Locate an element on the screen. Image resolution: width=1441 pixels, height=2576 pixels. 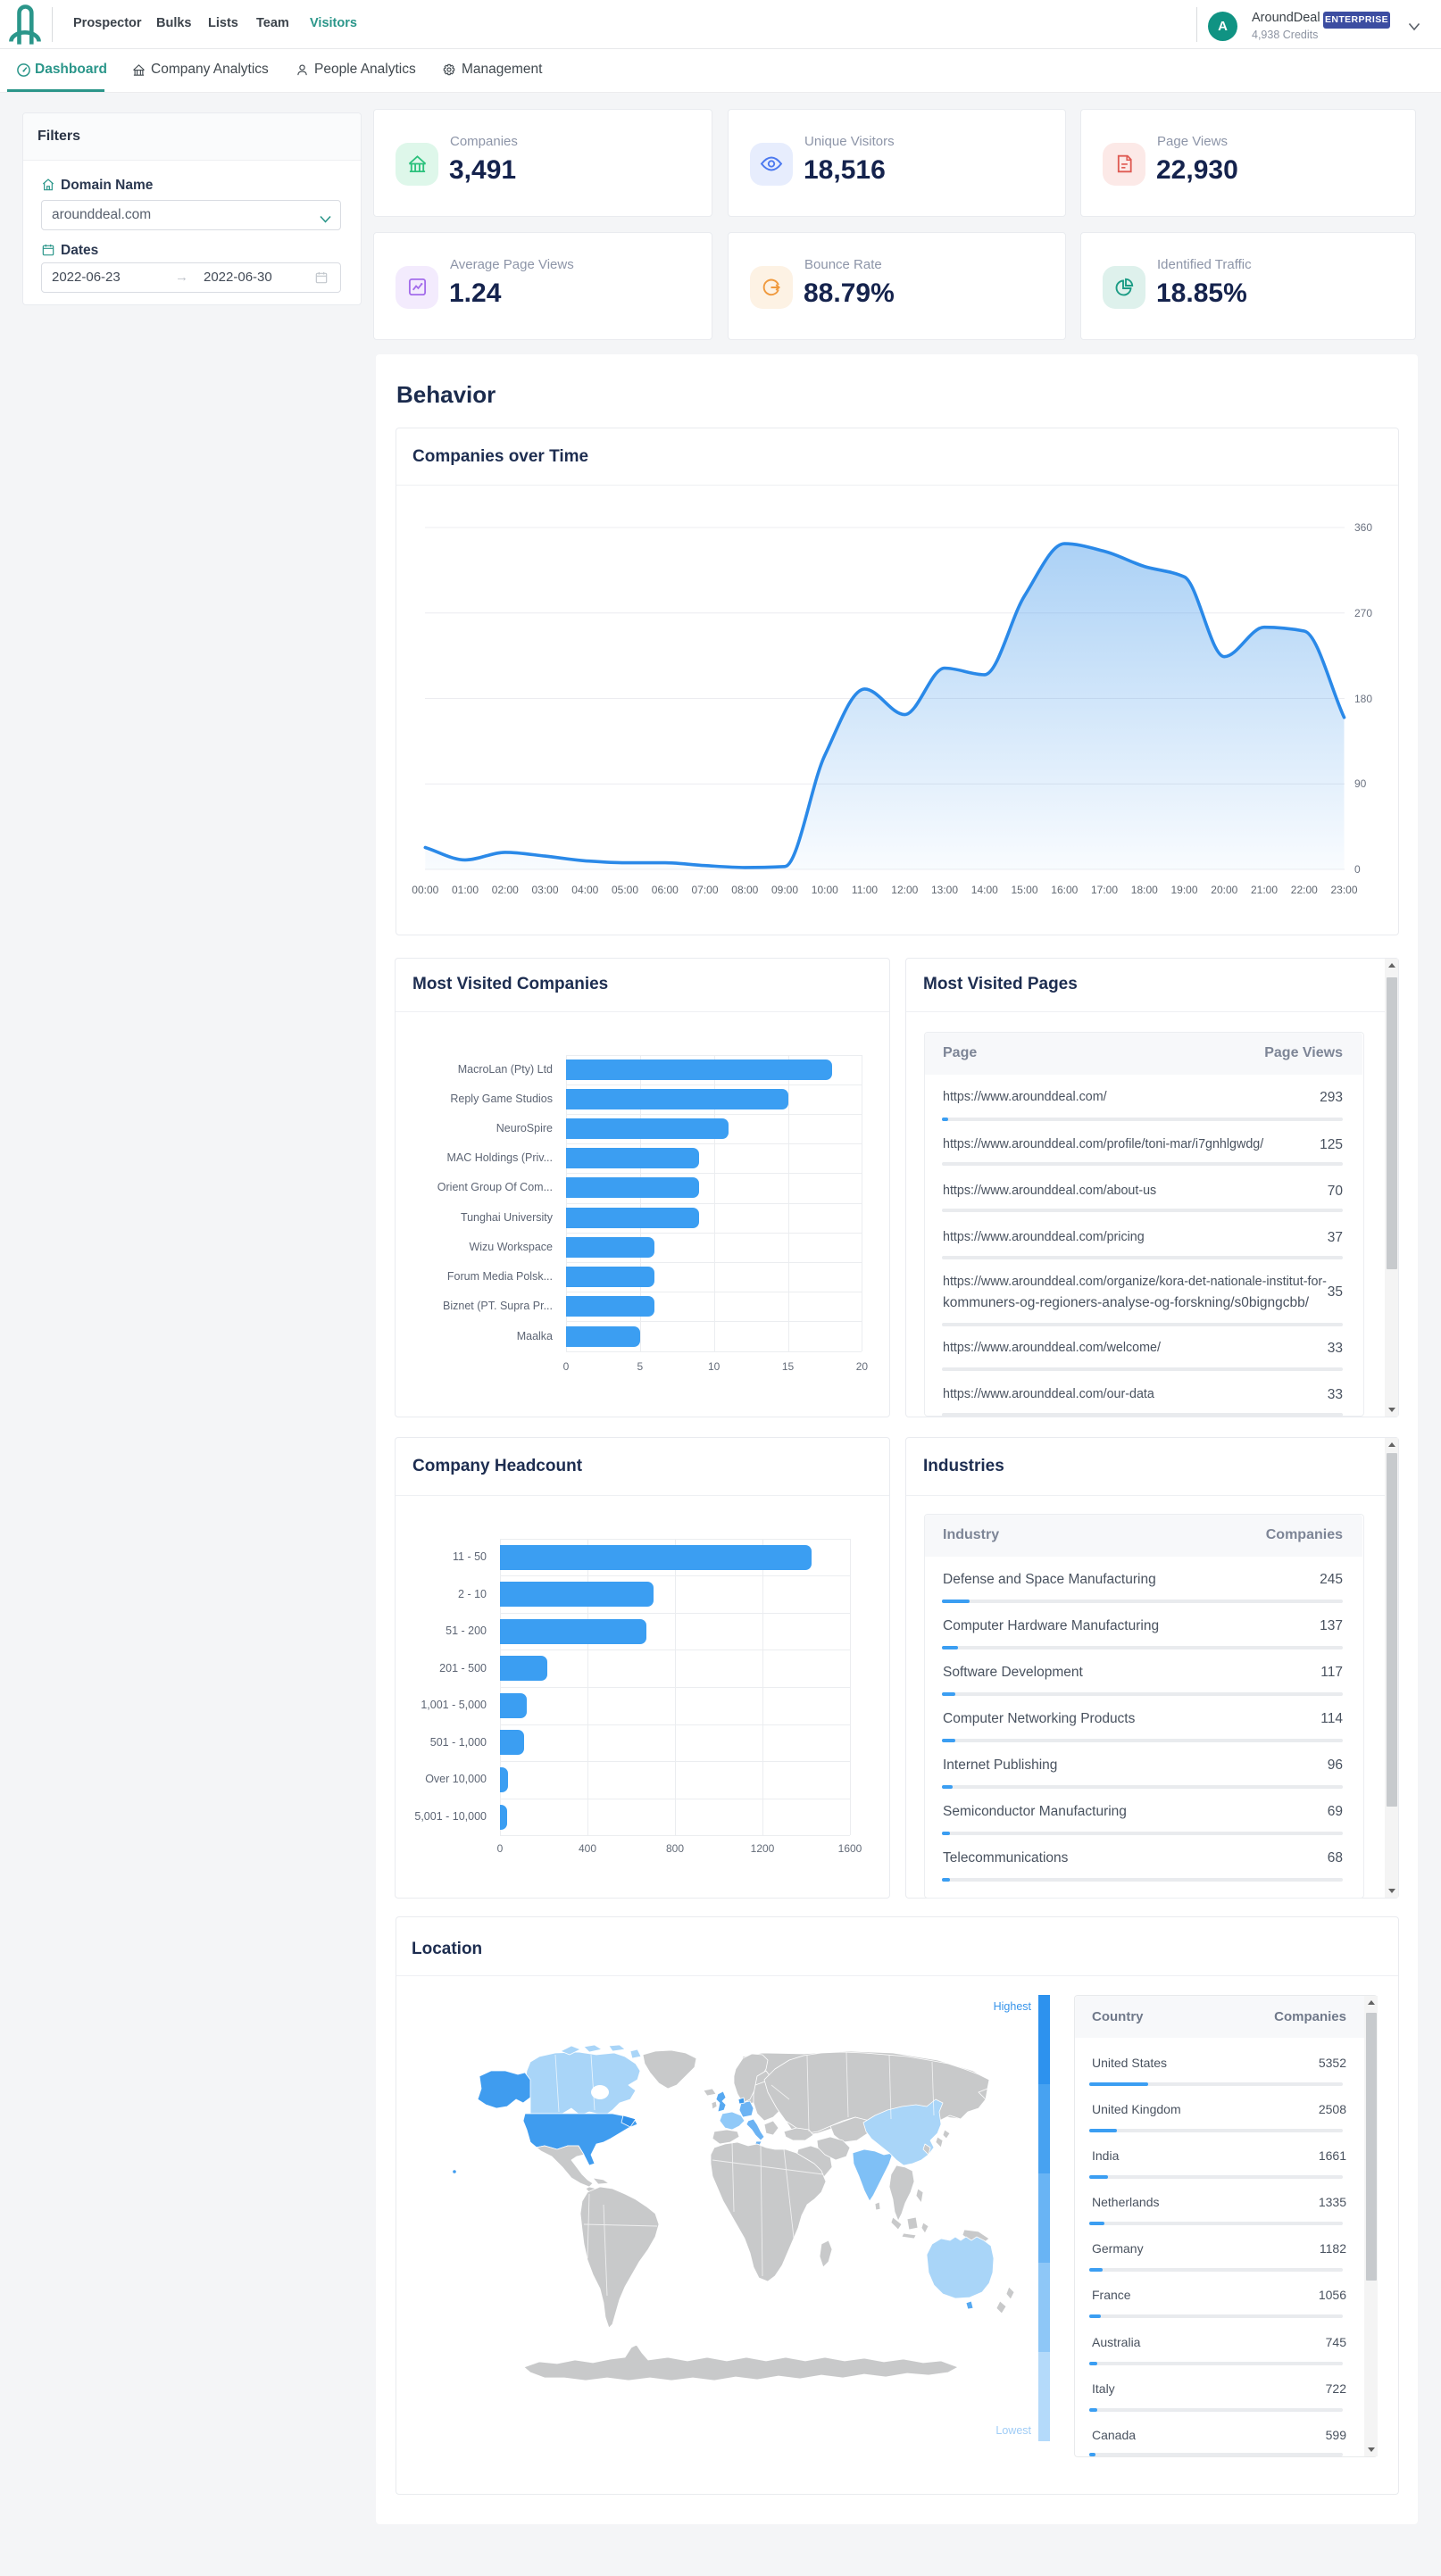
svg-text: 05:00 is located at coordinates (625, 890).